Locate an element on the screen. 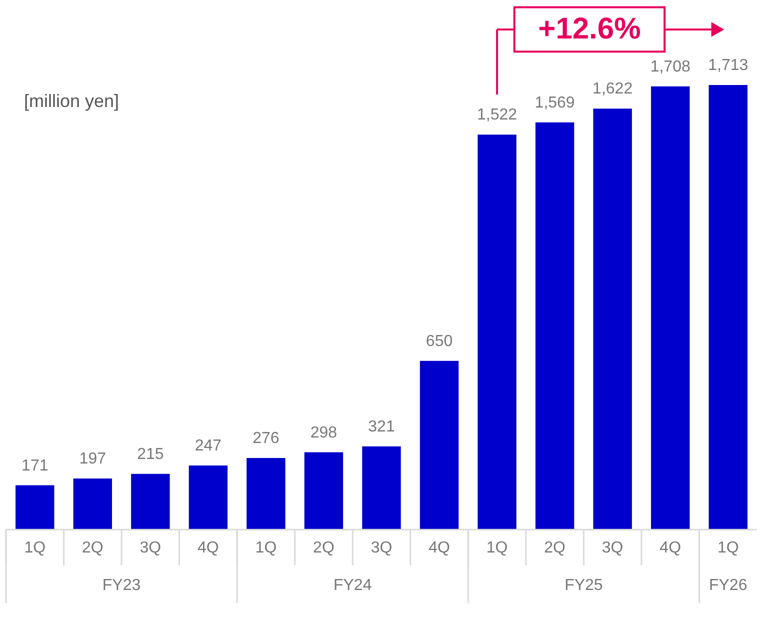 Image resolution: width=773 pixels, height=619 pixels. y-axis-title: [million yen] is located at coordinates (72, 101).